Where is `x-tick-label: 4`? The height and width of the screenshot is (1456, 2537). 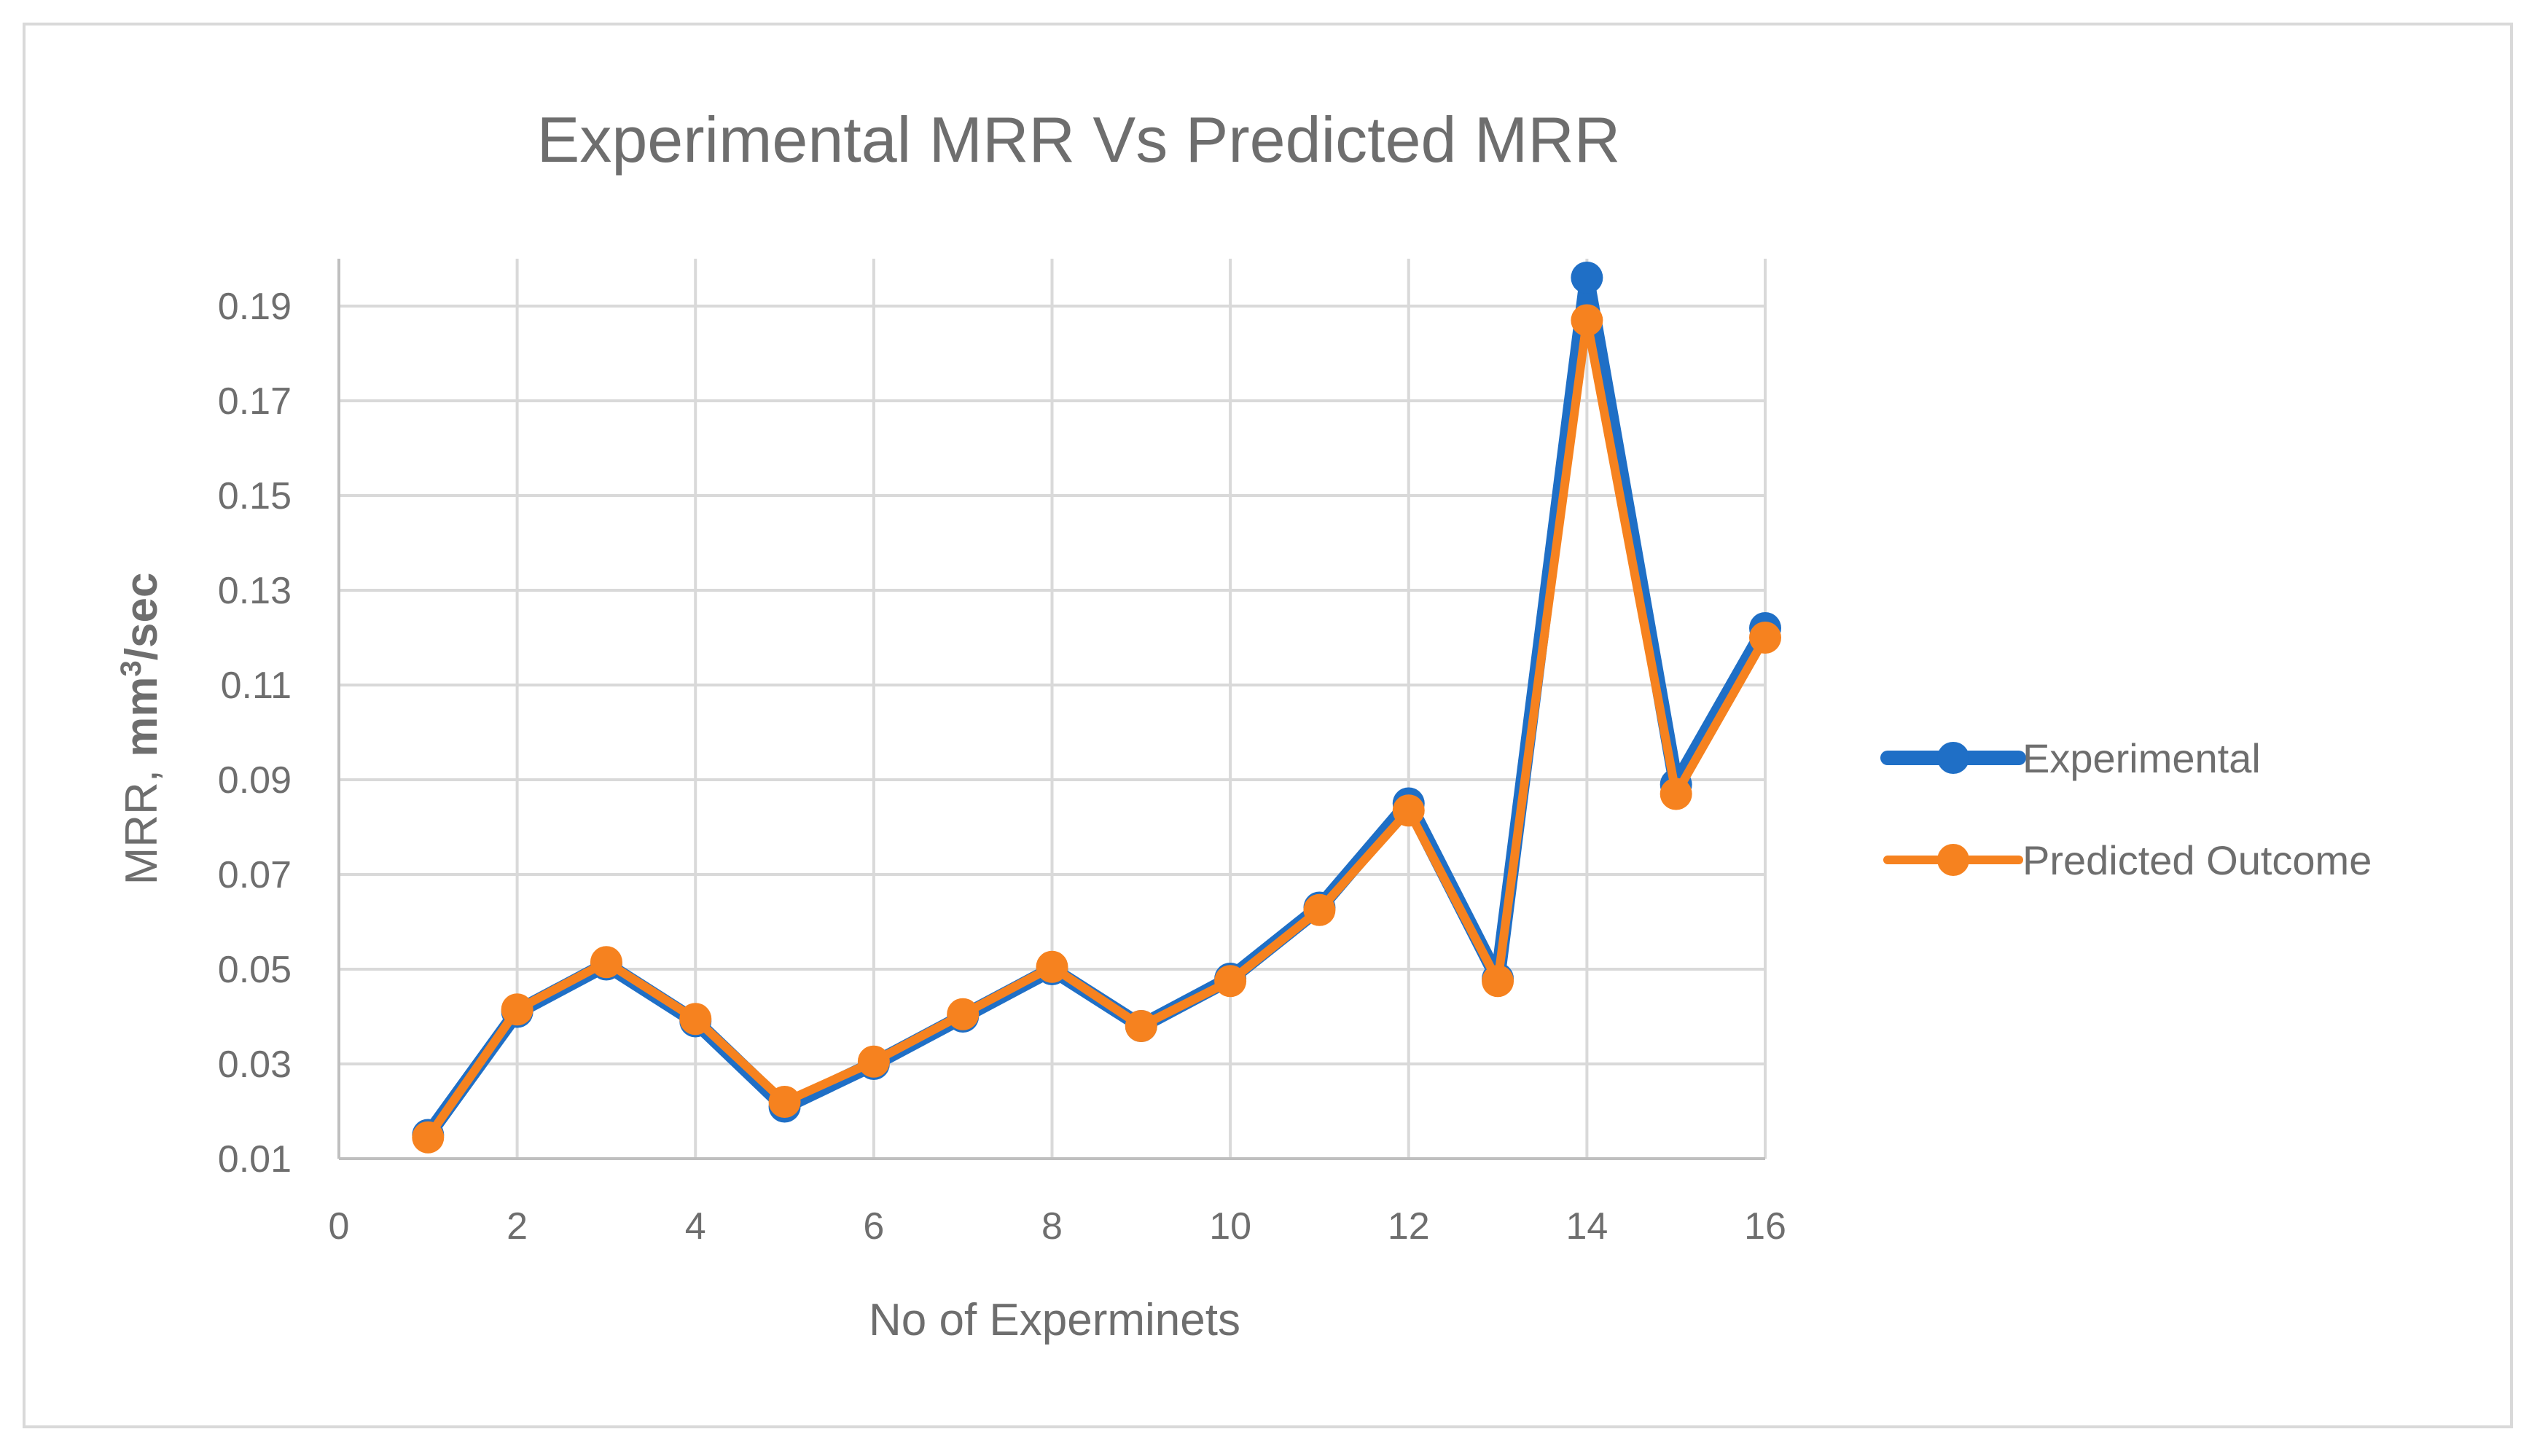 x-tick-label: 4 is located at coordinates (695, 1226).